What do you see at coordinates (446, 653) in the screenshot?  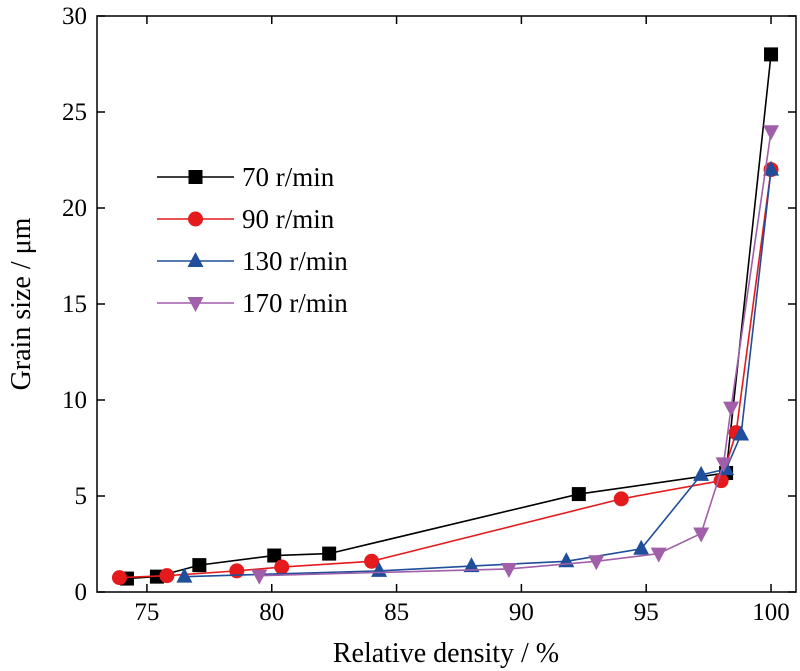 I see `x-axis-title: Relative density / %` at bounding box center [446, 653].